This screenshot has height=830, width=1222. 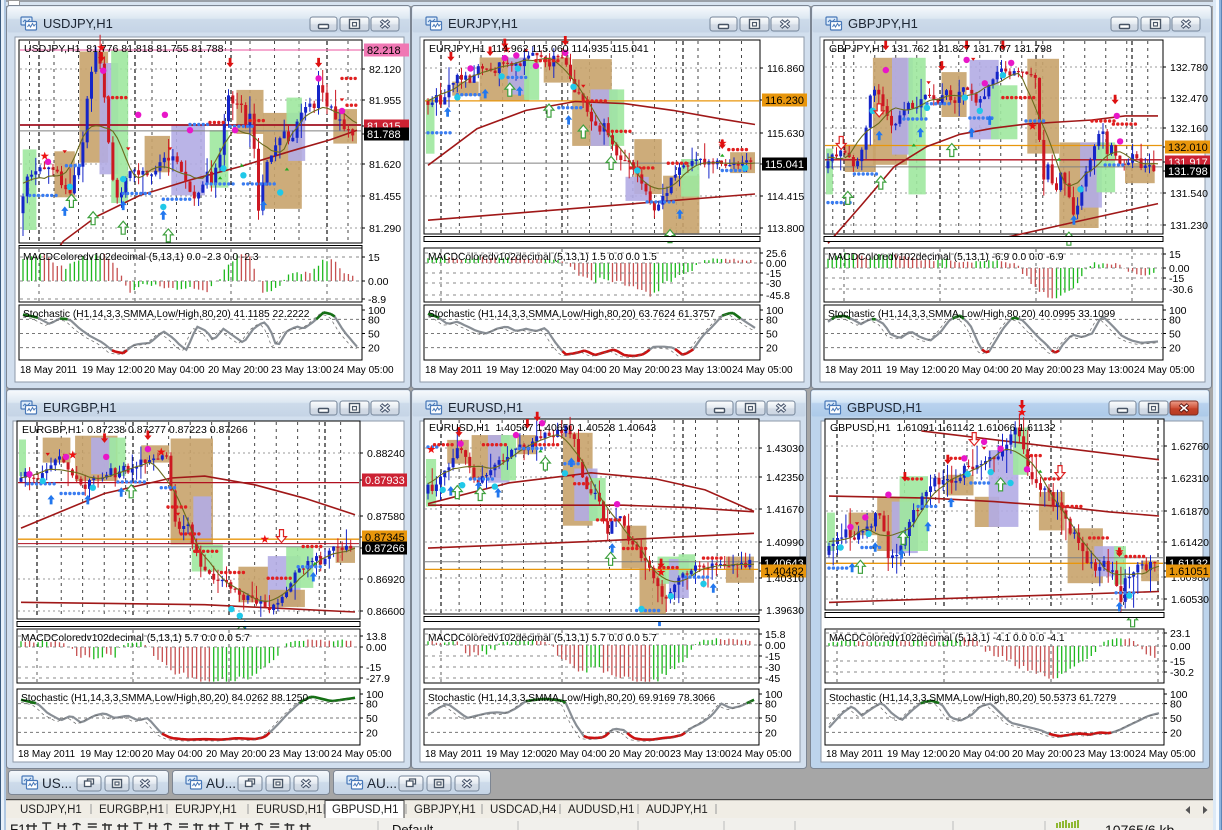 I want to click on svg-text: -8.9, so click(x=377, y=300).